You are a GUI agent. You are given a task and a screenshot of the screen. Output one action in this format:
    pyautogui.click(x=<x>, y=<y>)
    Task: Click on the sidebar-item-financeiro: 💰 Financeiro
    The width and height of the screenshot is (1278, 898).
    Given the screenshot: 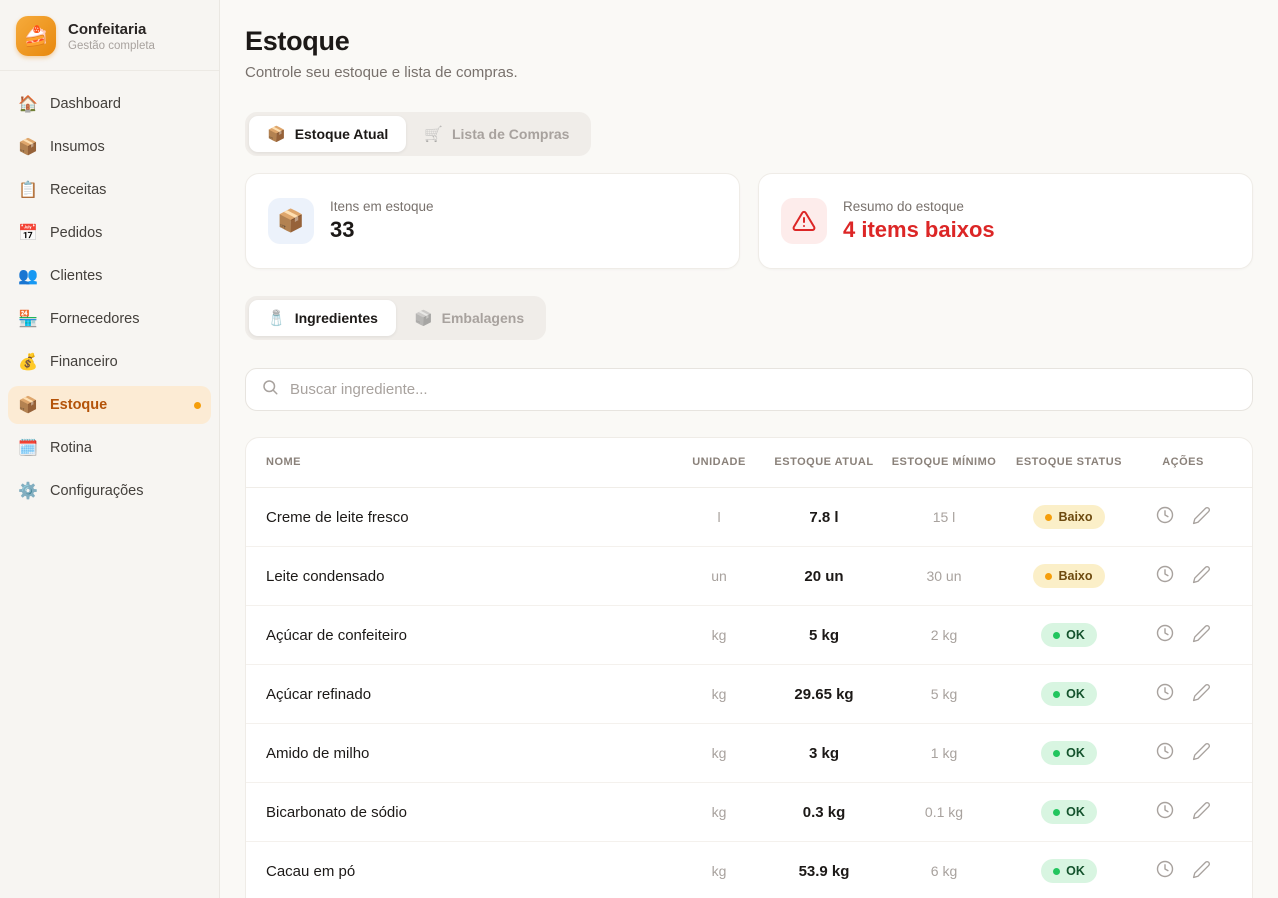 What is the action you would take?
    pyautogui.click(x=109, y=362)
    